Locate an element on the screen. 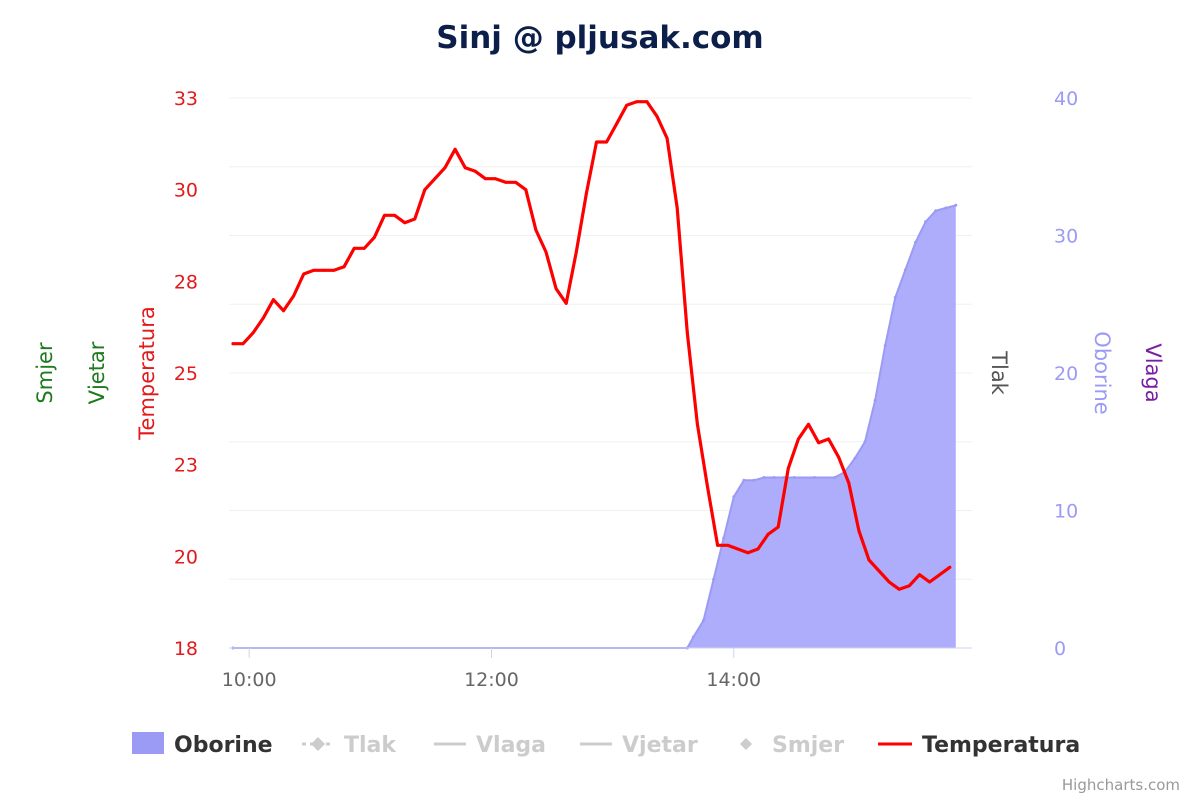 The image size is (1200, 800). legend-item-oborine: Oborine is located at coordinates (202, 745).